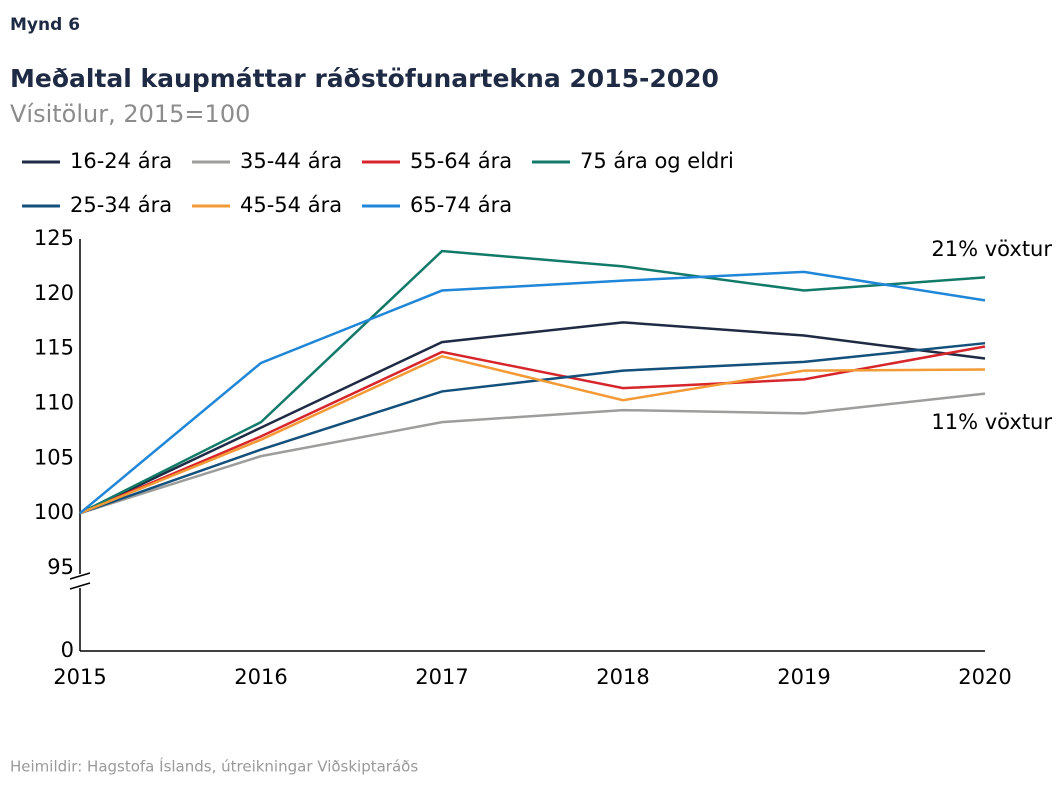  Describe the element at coordinates (291, 161) in the screenshot. I see `legend-label: 35-44 ára` at that location.